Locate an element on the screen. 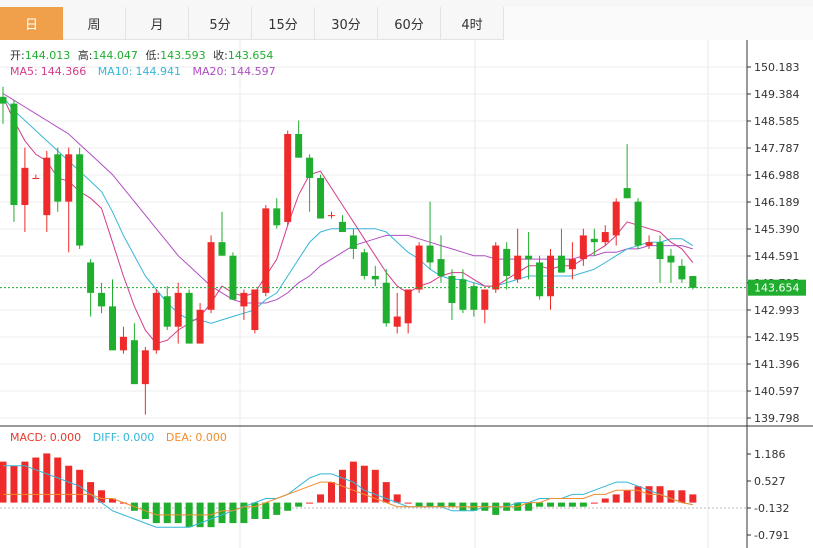  diff-line is located at coordinates (348, 496).